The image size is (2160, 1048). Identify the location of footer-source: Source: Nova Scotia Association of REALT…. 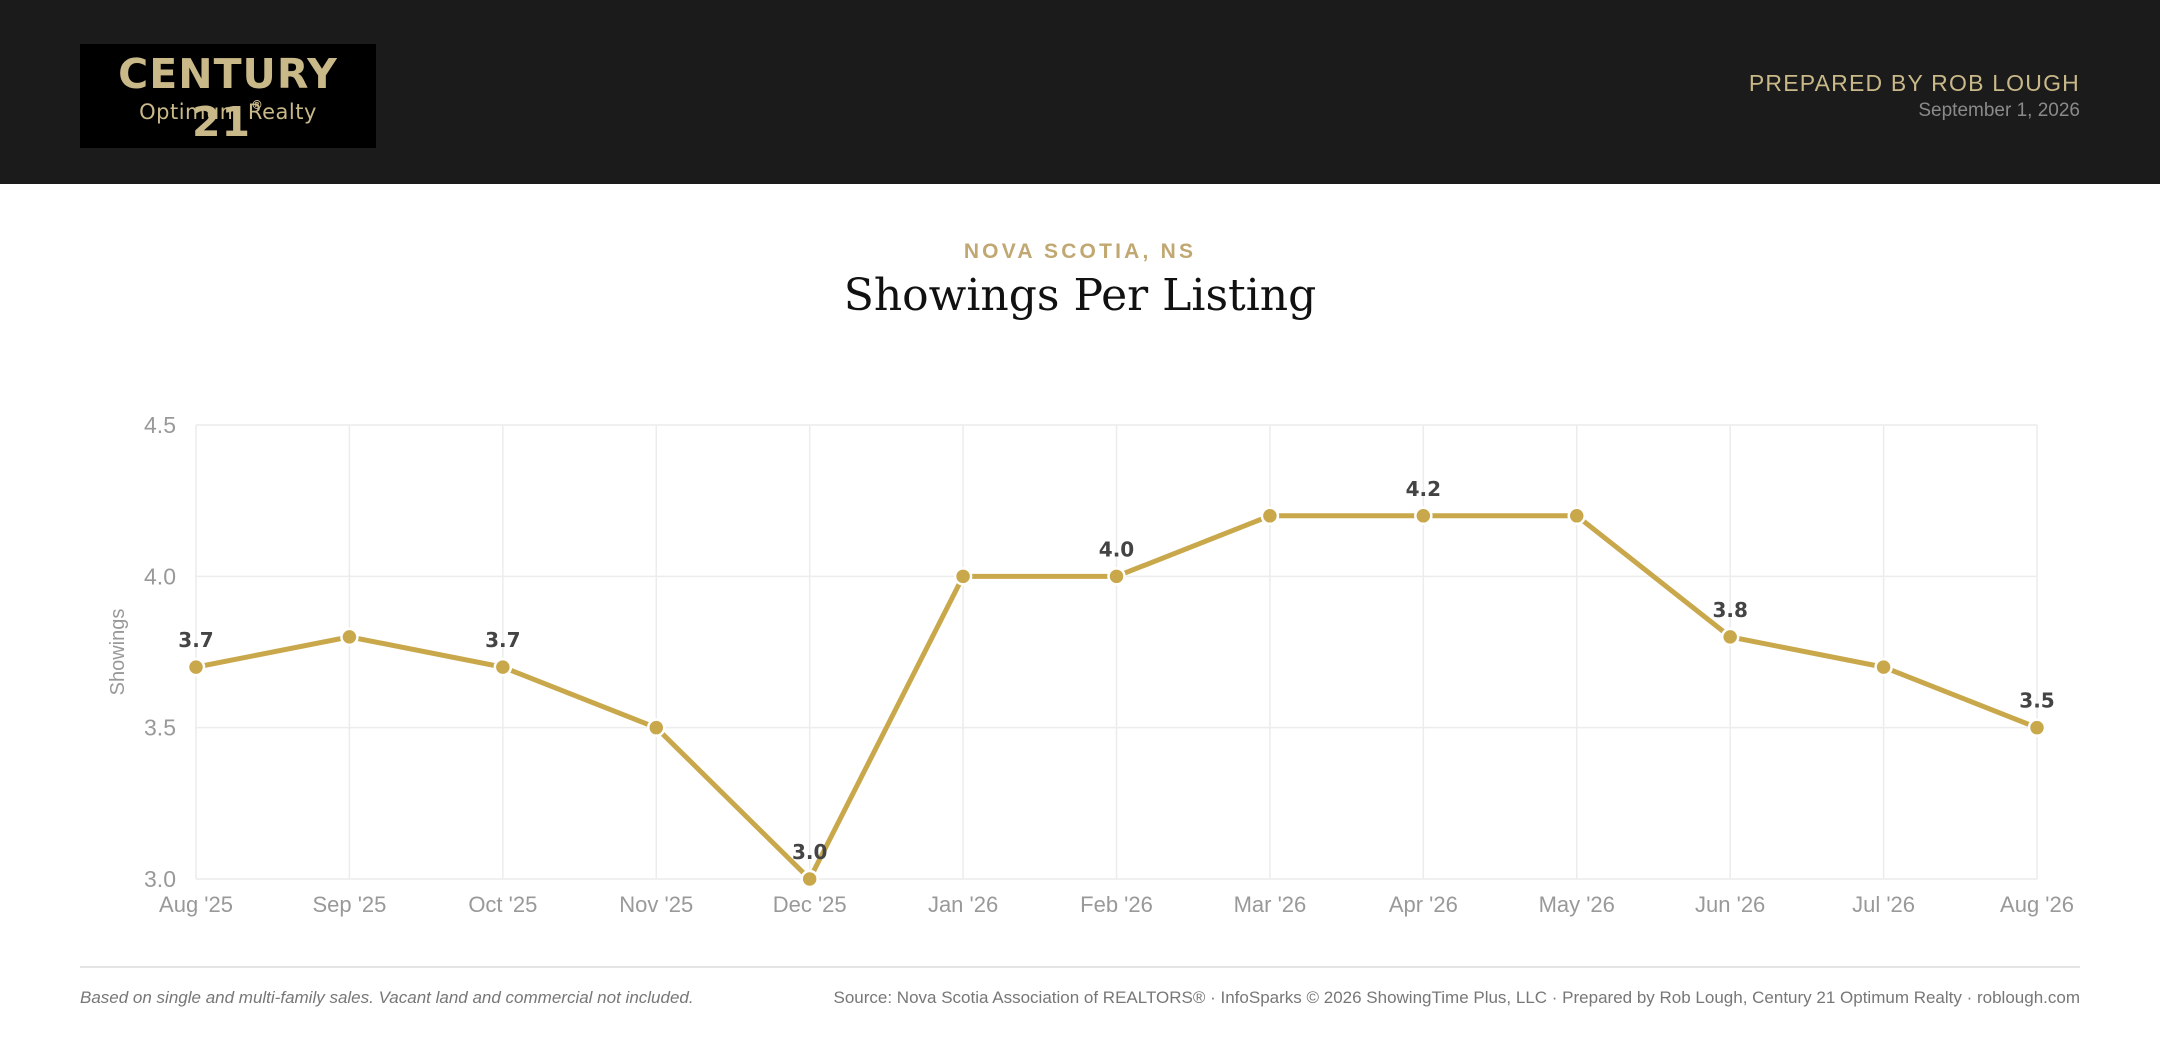
(1457, 997).